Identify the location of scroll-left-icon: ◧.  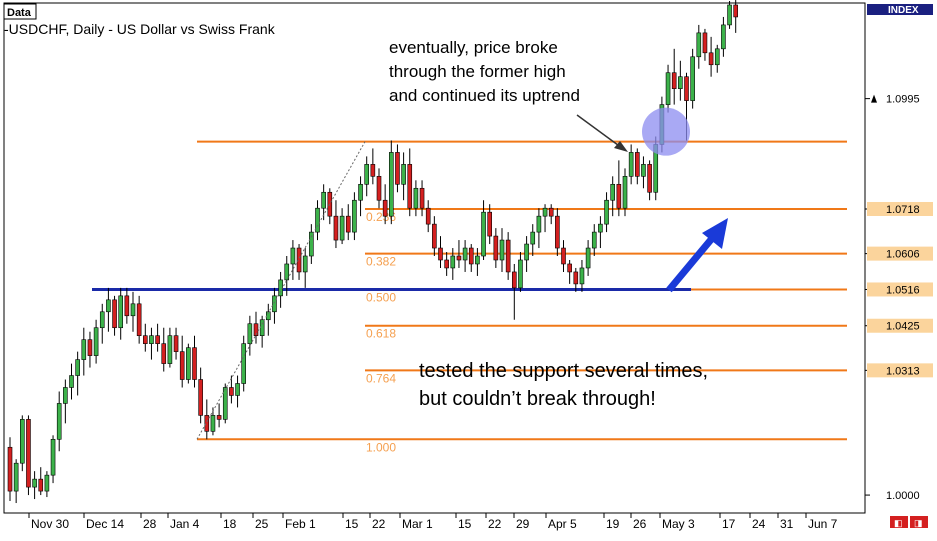
(898, 523).